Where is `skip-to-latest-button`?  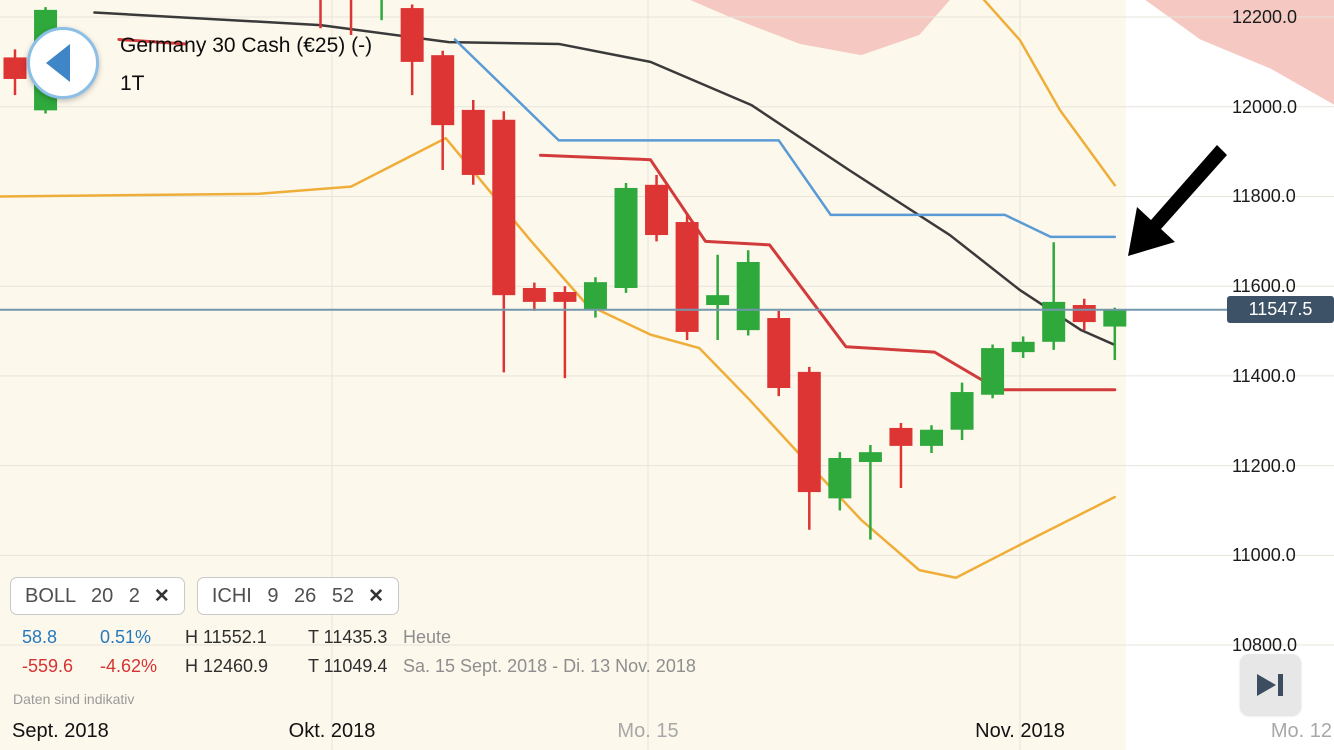
skip-to-latest-button is located at coordinates (1270, 684).